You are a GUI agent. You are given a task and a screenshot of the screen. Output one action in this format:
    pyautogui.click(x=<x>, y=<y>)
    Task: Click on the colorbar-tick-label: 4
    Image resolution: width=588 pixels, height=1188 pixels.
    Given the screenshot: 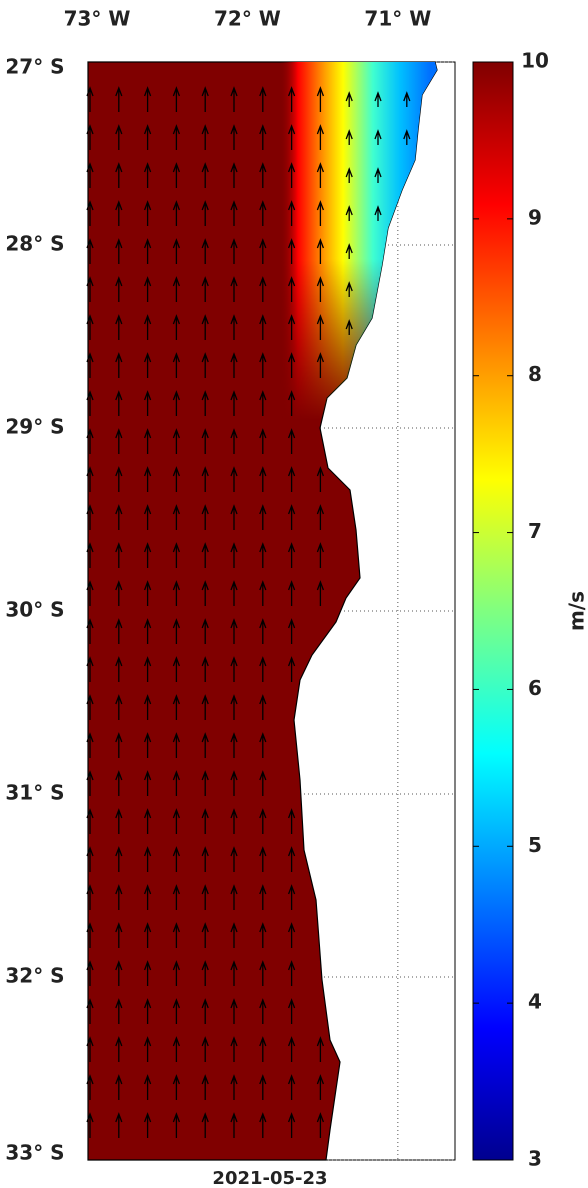 What is the action you would take?
    pyautogui.click(x=535, y=1002)
    